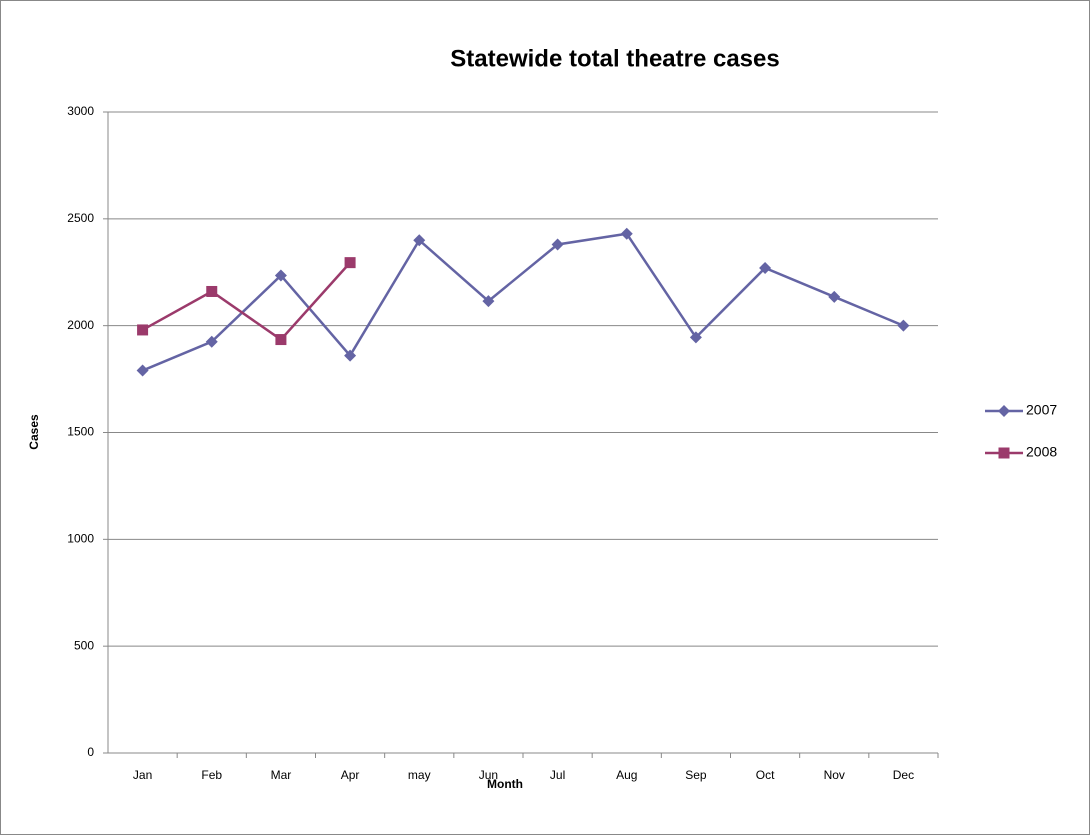 Image resolution: width=1090 pixels, height=835 pixels. What do you see at coordinates (614, 58) in the screenshot?
I see `chart-title: Statewide total theatre cases` at bounding box center [614, 58].